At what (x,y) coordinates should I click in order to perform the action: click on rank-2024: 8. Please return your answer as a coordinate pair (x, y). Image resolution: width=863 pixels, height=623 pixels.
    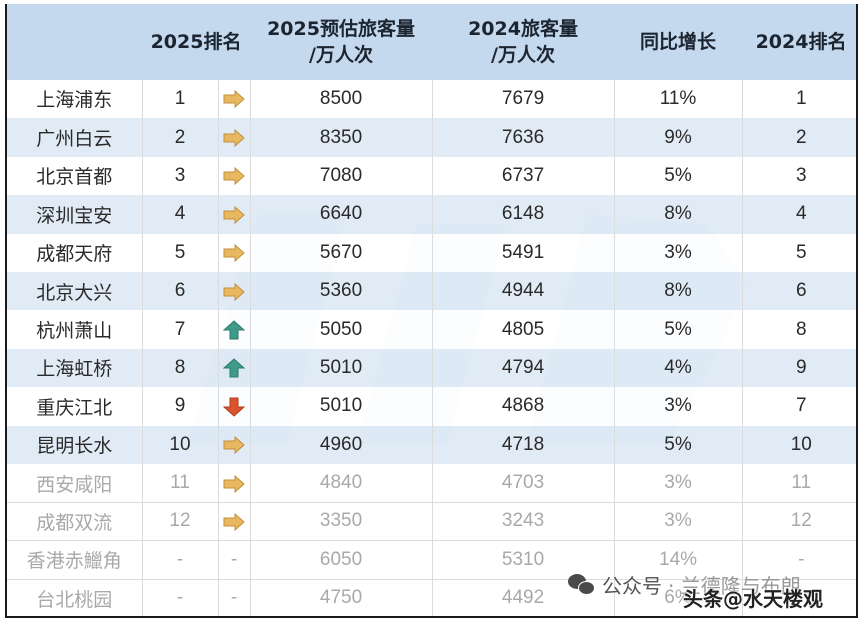
    Looking at the image, I should click on (799, 329).